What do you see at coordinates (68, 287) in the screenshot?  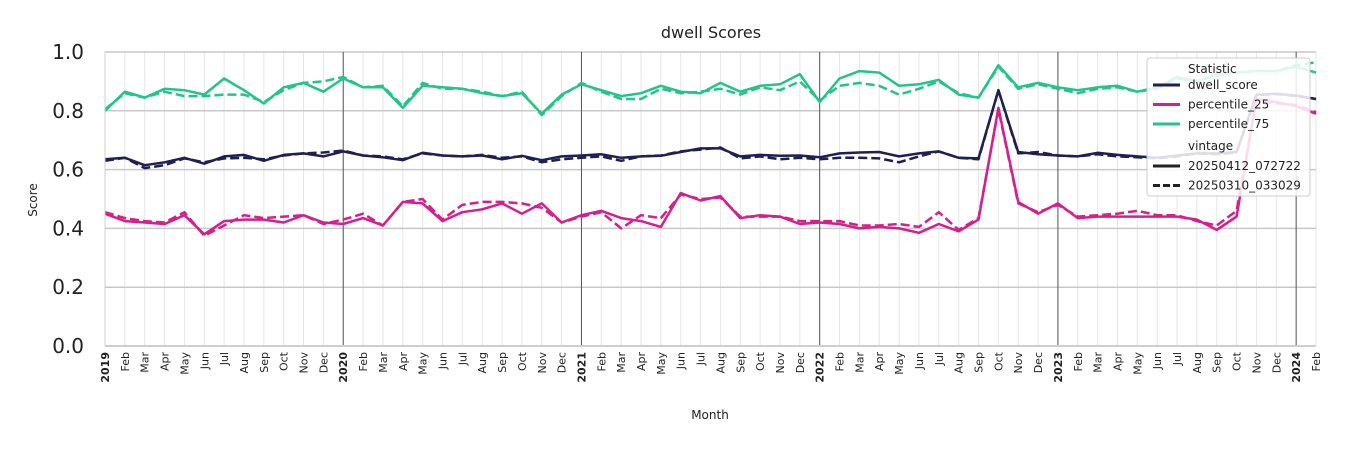 I see `y-tick-label: 0.2` at bounding box center [68, 287].